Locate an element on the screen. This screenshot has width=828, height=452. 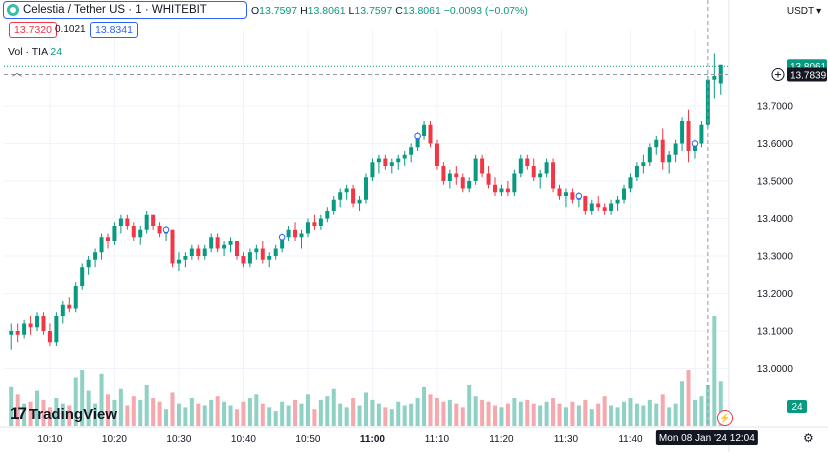
sell-button: 13.7320 is located at coordinates (33, 30).